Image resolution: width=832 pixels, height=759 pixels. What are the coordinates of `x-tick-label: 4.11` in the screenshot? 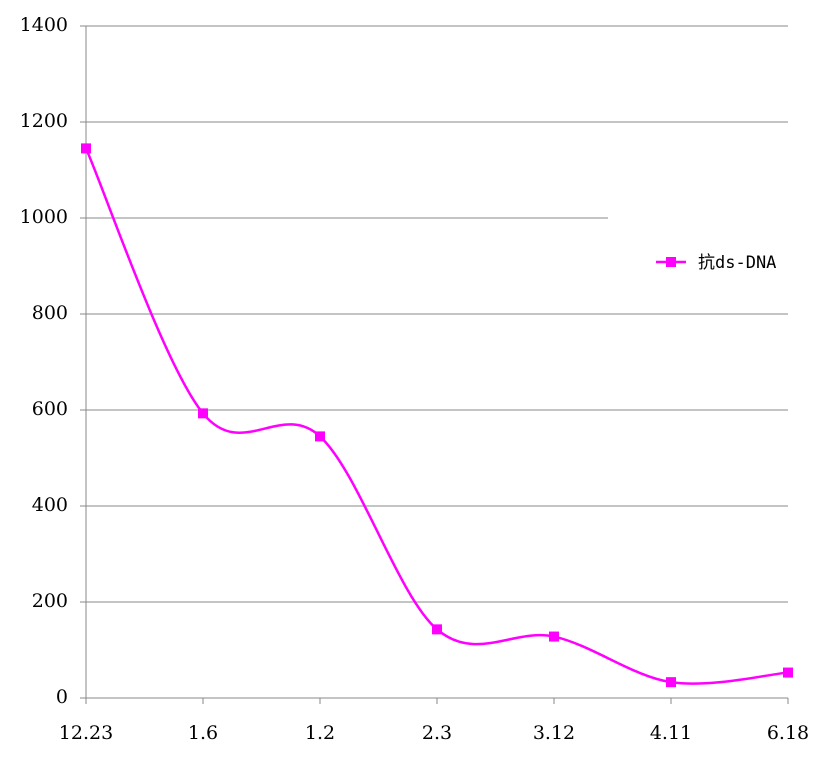 It's located at (671, 733).